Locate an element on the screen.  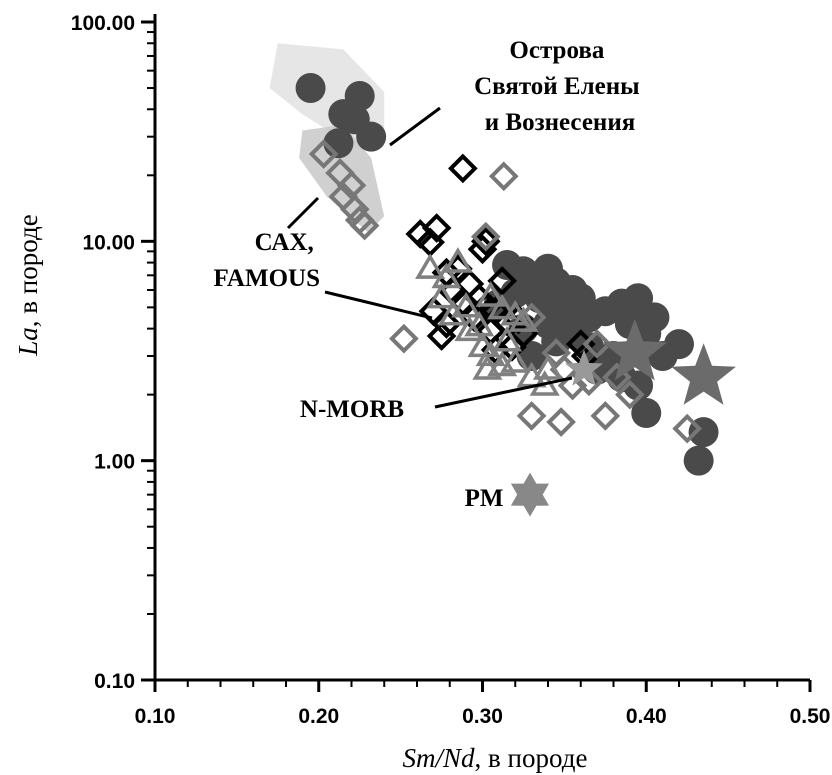
annotation-islands: Острова Святой Елены и Вознесения is located at coordinates (560, 86).